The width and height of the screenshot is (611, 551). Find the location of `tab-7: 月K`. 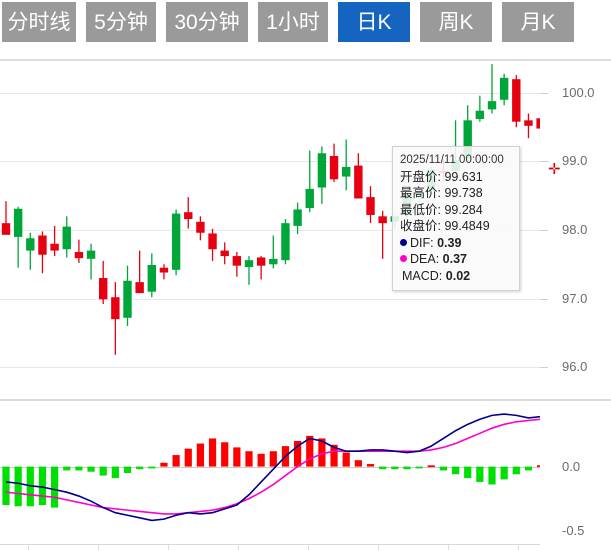

tab-7: 月K is located at coordinates (538, 22).